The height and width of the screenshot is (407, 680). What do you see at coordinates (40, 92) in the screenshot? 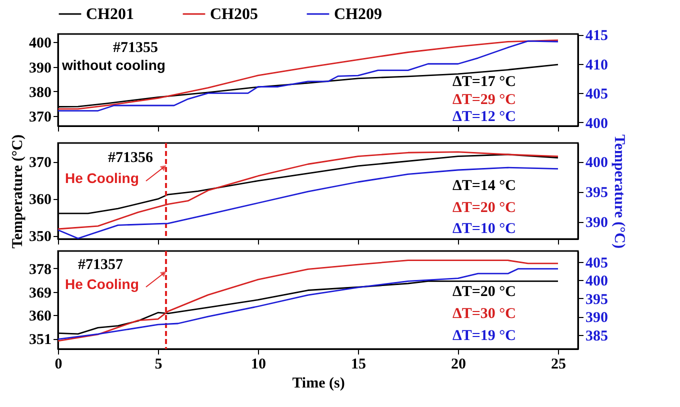
I see `y-tick-label: 380` at bounding box center [40, 92].